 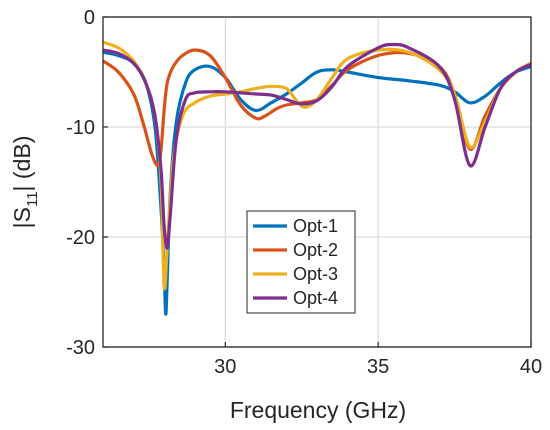 I want to click on y-axis-label-sub: 11, so click(x=32, y=199).